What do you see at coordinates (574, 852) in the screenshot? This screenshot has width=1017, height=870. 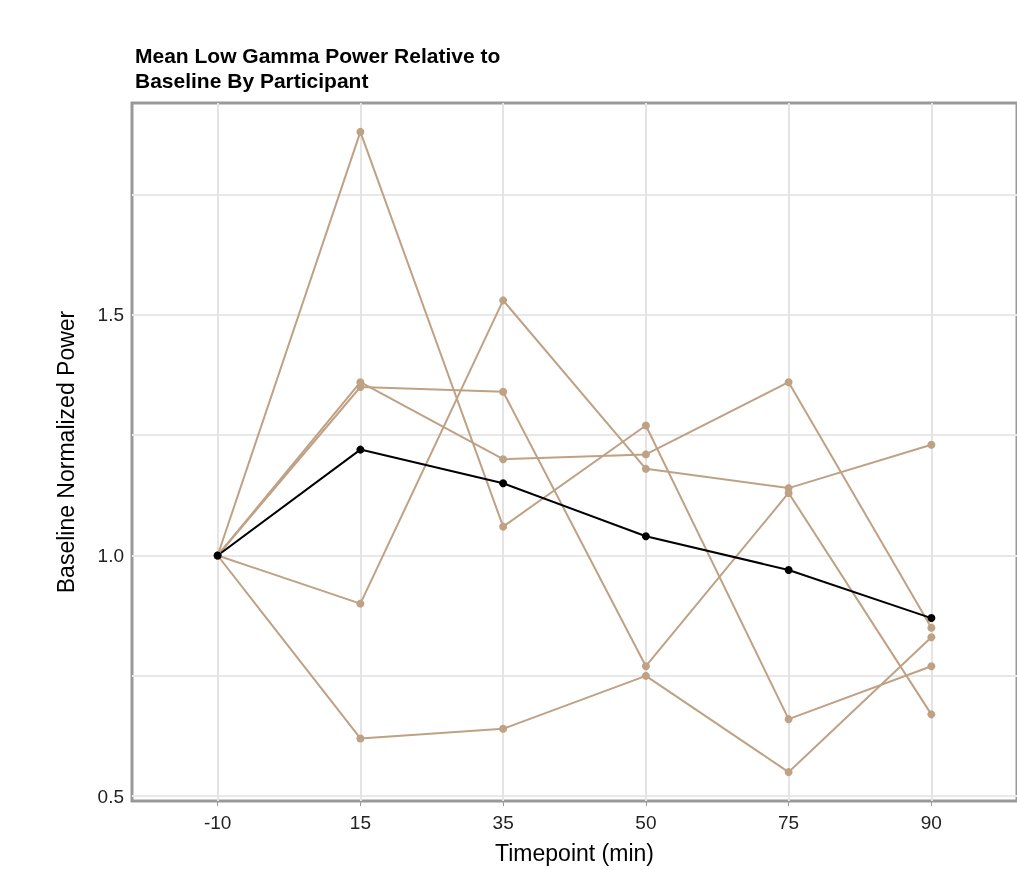 I see `x-axis-title: Timepoint (min)` at bounding box center [574, 852].